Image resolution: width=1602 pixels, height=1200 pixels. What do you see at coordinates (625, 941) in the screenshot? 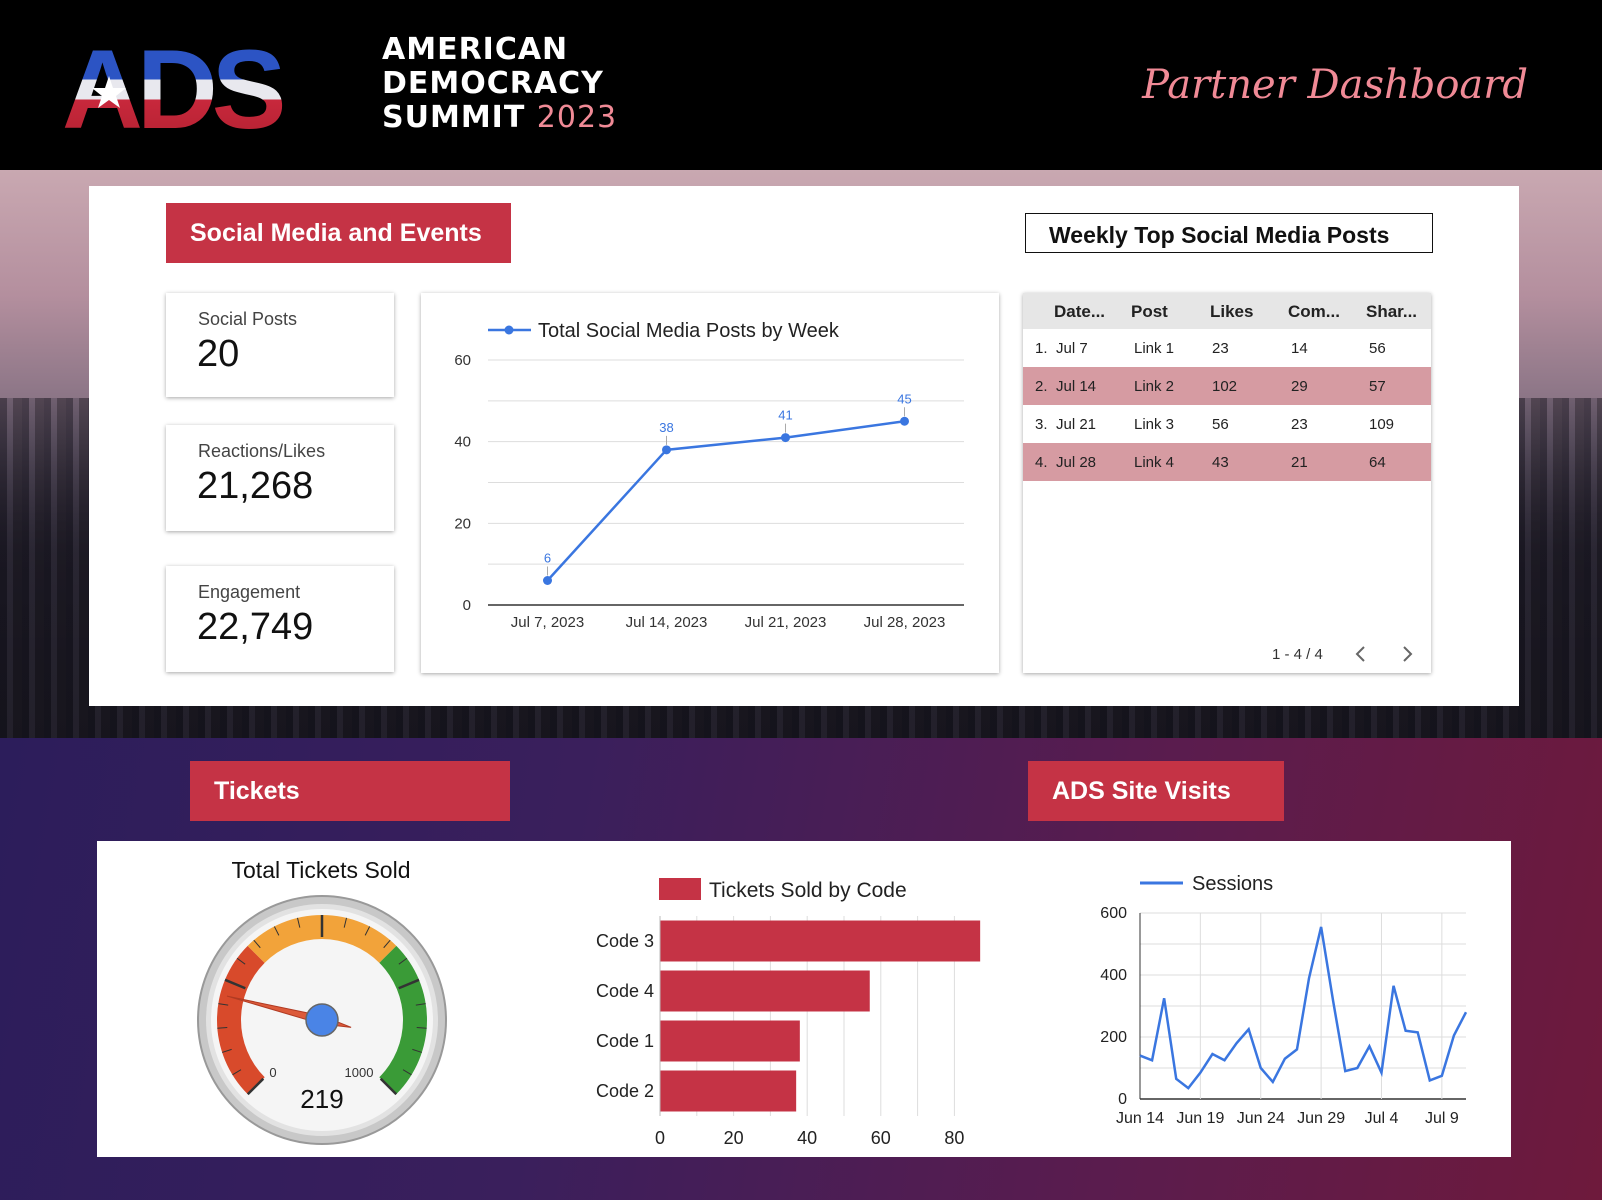
I see `category-label: Code 3` at bounding box center [625, 941].